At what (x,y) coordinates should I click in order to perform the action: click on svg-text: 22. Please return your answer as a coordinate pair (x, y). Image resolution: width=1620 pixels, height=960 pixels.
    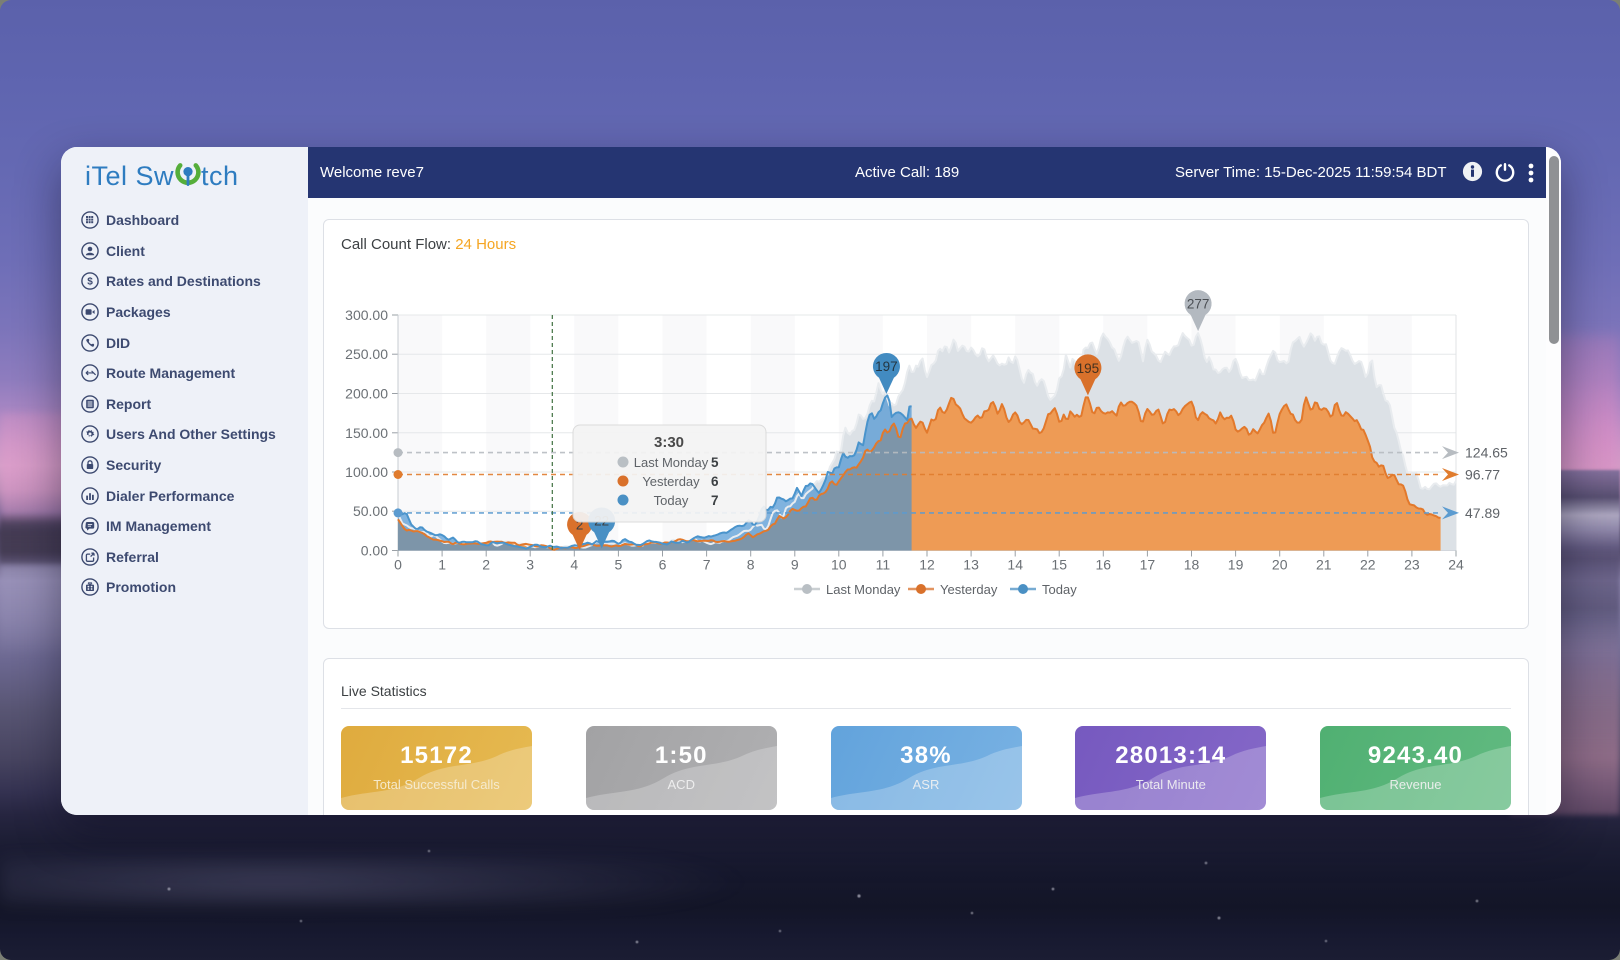
    Looking at the image, I should click on (1368, 565).